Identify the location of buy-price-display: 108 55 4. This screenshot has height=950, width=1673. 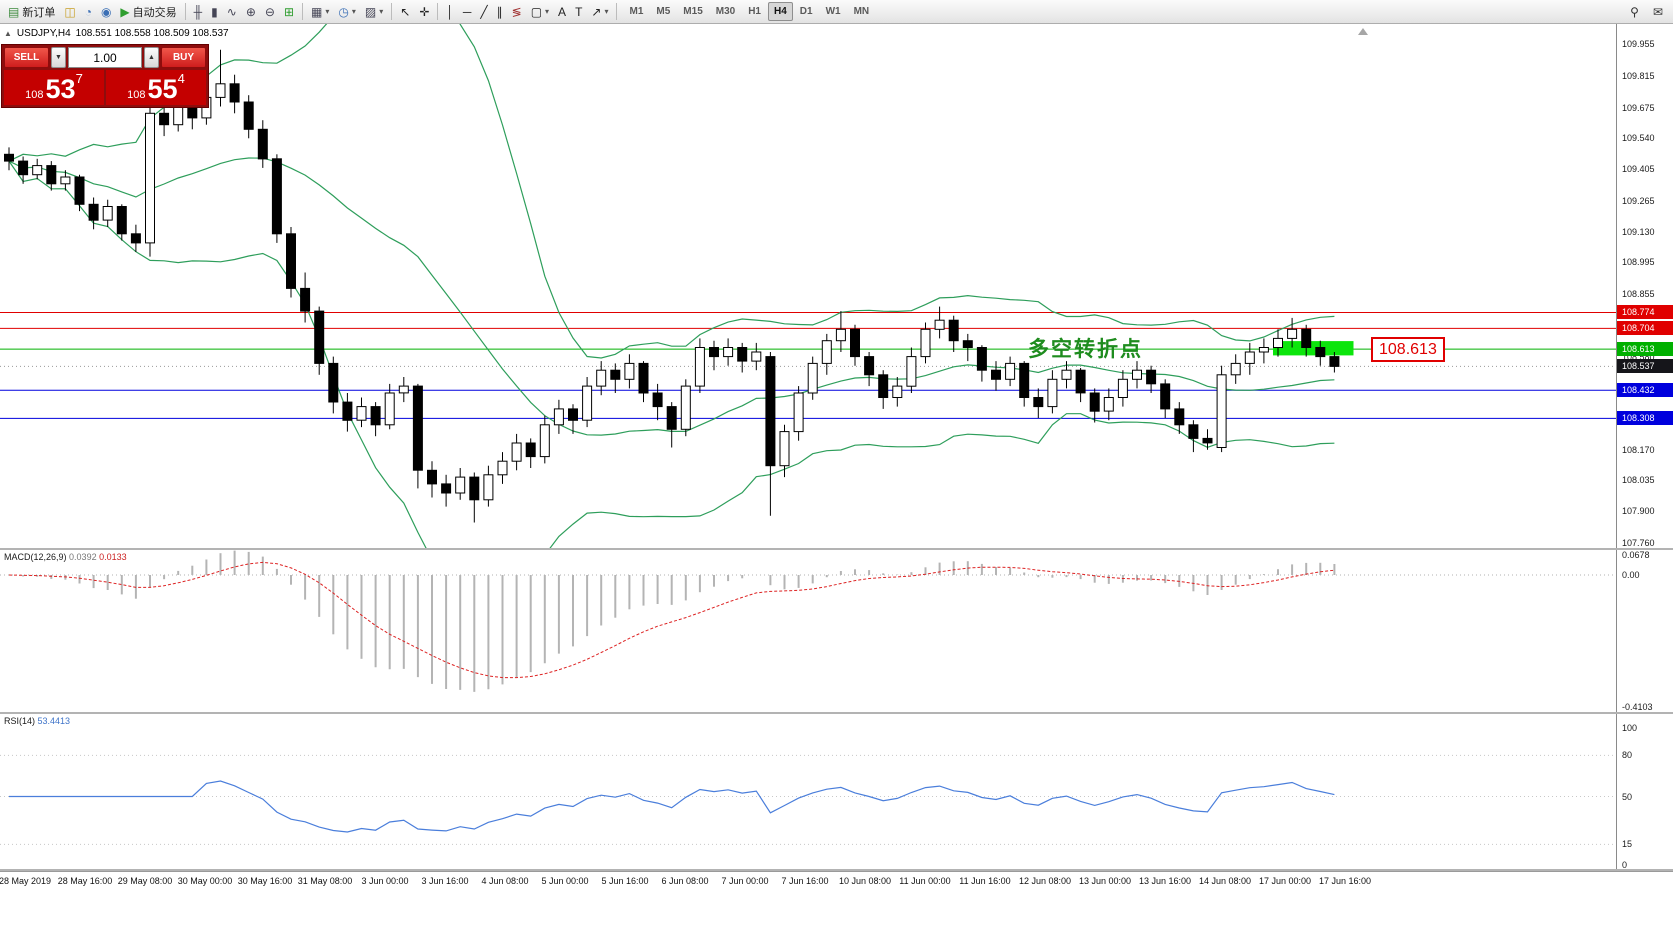
(156, 87).